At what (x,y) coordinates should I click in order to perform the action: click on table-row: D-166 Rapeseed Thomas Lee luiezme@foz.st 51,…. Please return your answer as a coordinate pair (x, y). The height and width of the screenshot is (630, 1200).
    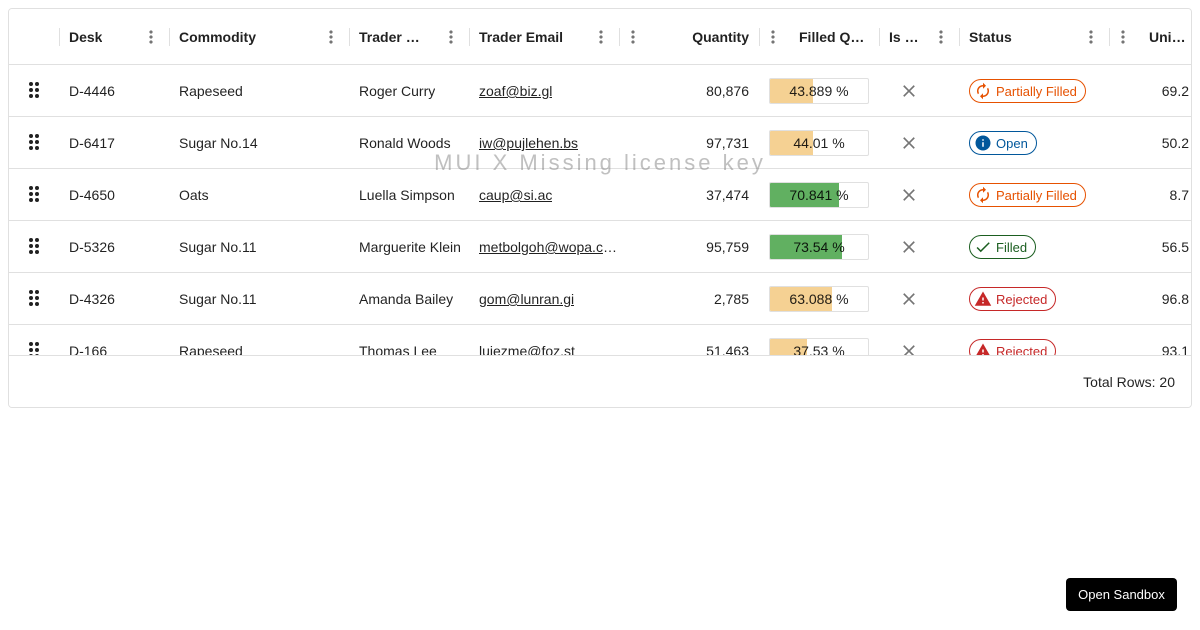
    Looking at the image, I should click on (600, 340).